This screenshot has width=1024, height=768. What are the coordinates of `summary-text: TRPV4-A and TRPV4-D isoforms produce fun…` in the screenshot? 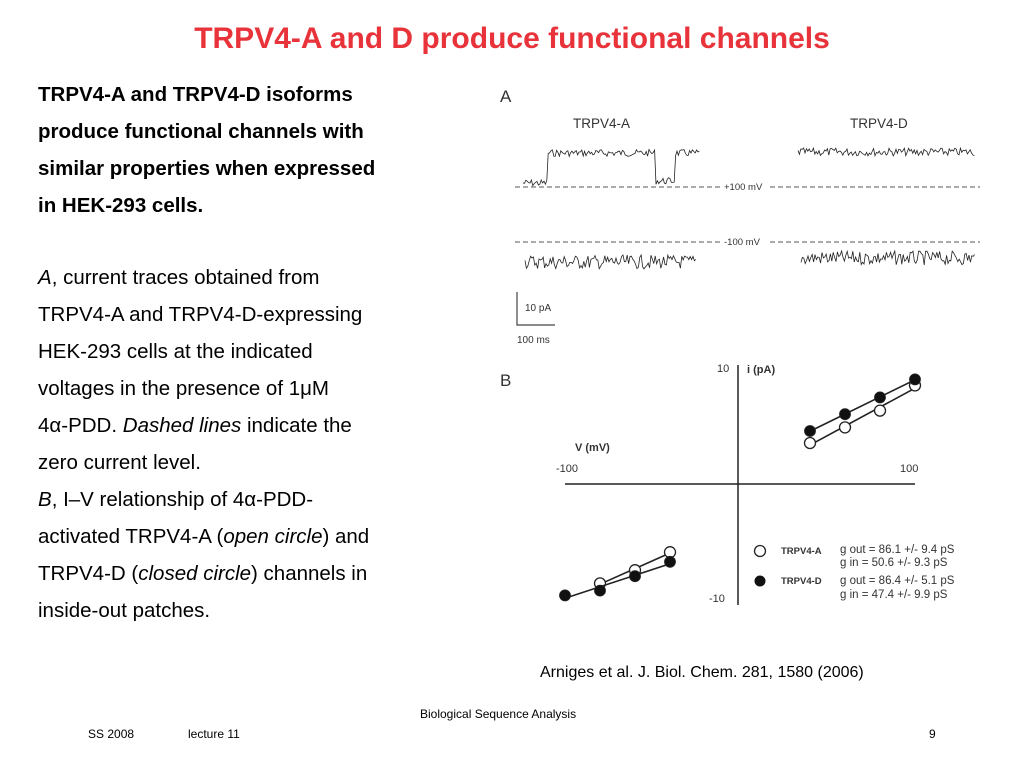 It's located at (253, 150).